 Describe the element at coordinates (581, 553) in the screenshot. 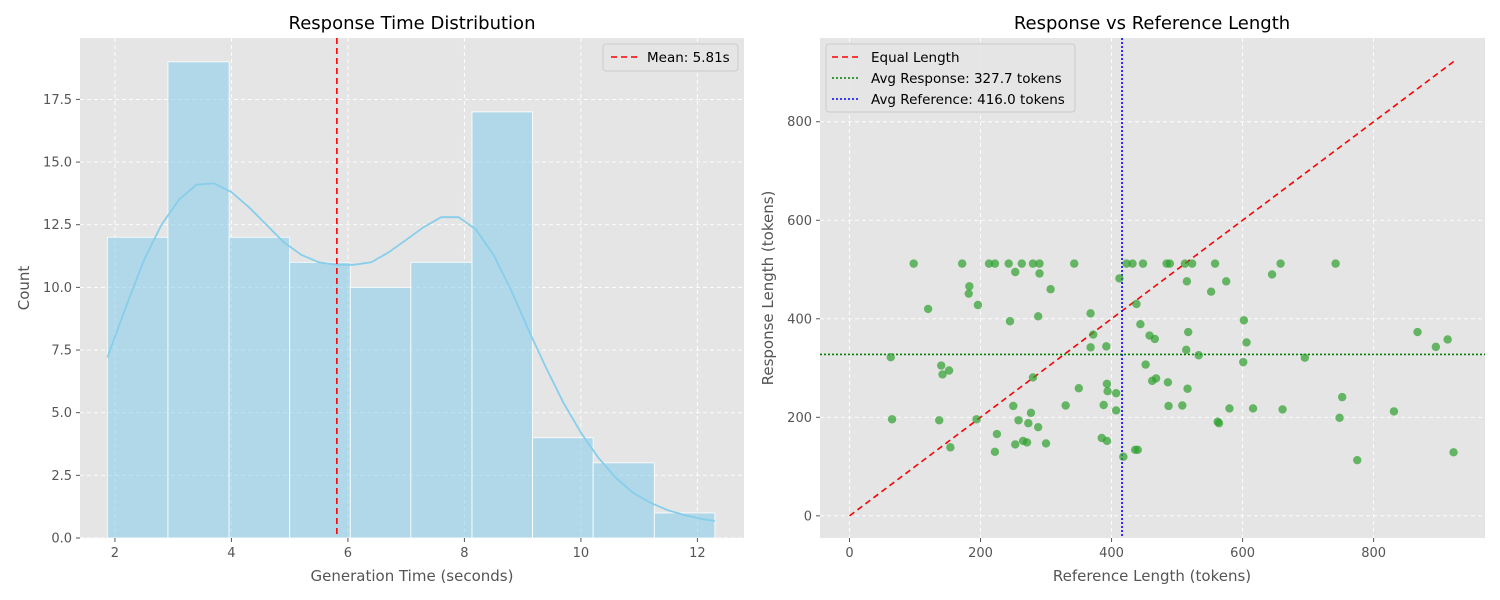

I see `histogram-x-tick-label: 10` at that location.